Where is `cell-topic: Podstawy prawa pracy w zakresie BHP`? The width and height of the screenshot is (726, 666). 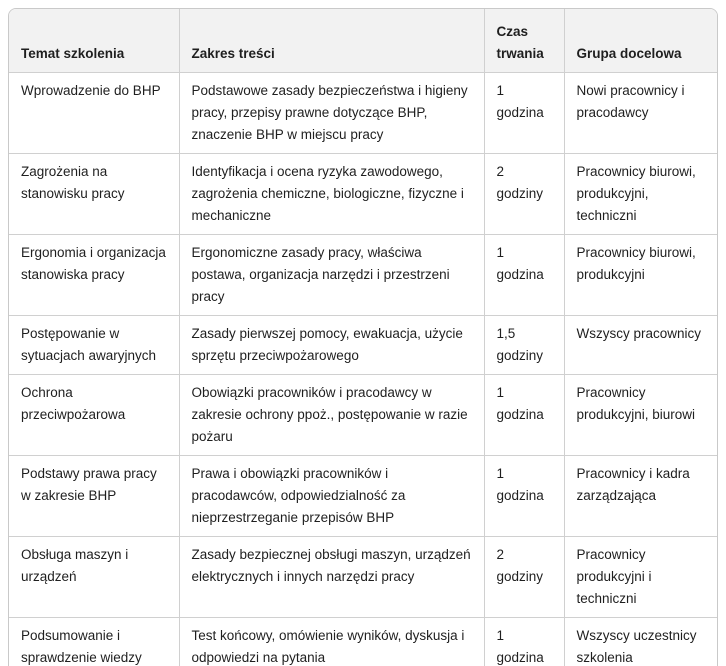 cell-topic: Podstawy prawa pracy w zakresie BHP is located at coordinates (94, 496).